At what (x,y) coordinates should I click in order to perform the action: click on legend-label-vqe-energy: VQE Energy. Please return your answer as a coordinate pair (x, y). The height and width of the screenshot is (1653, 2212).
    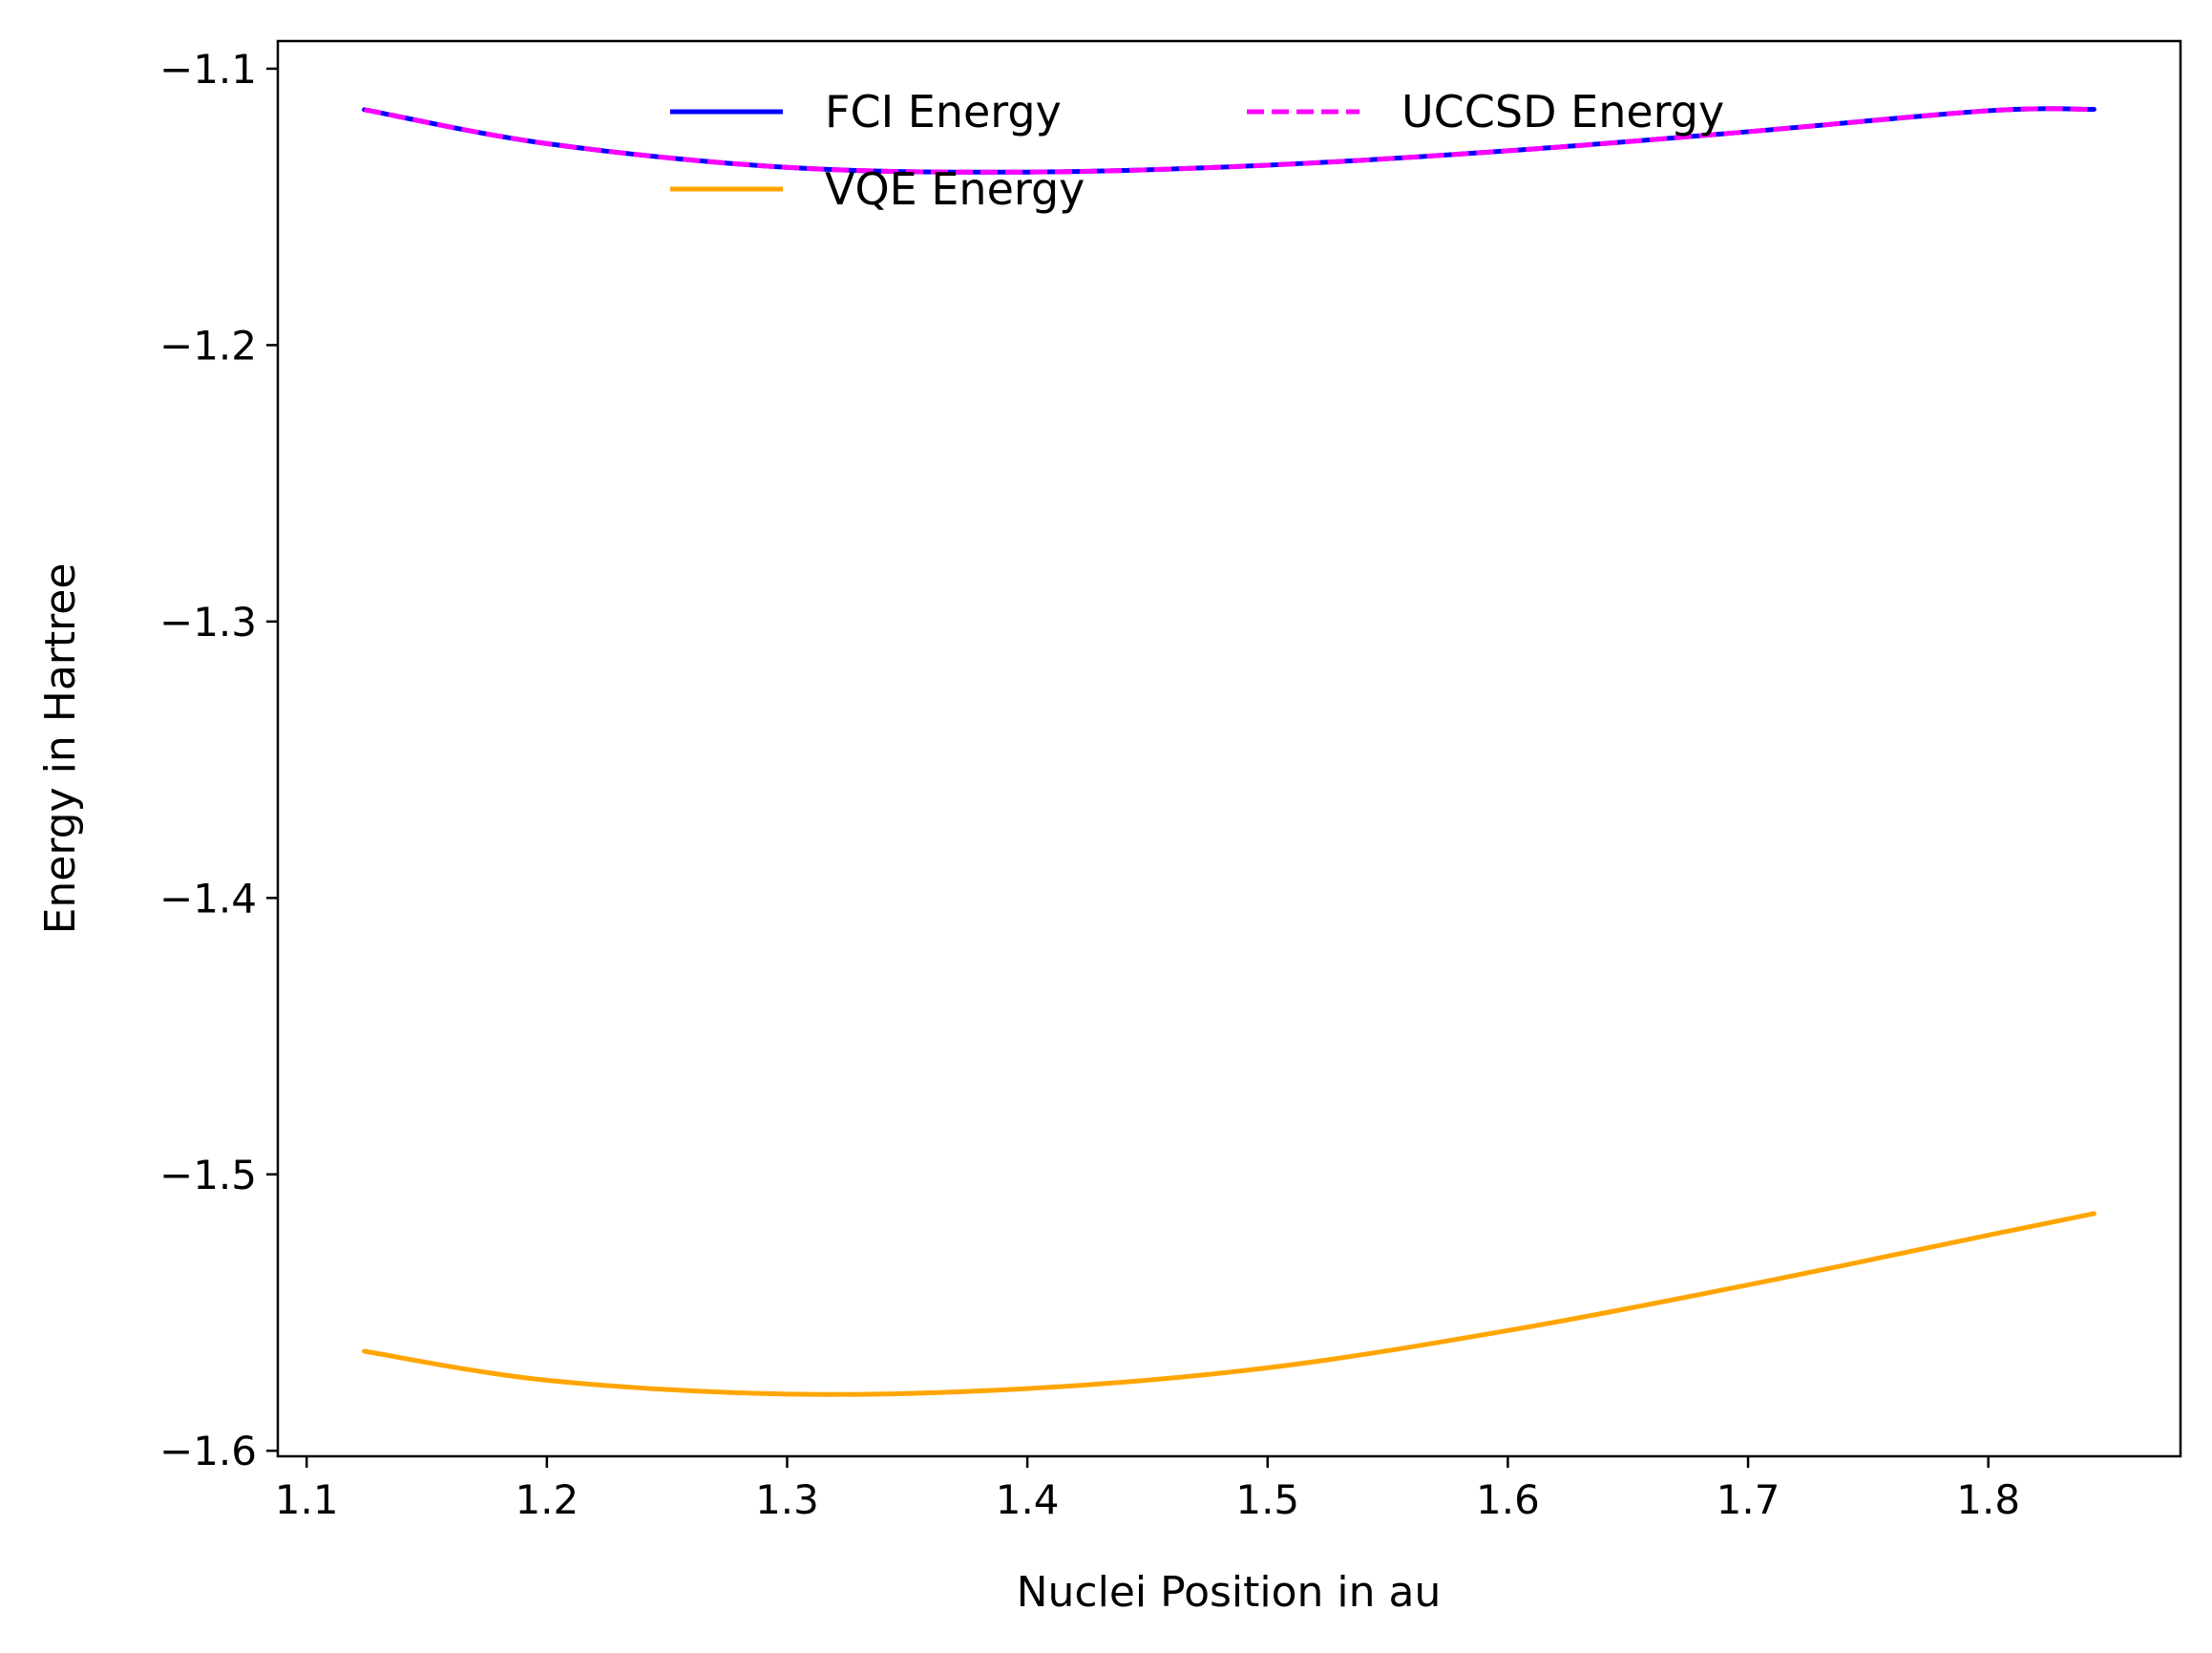
    Looking at the image, I should click on (955, 189).